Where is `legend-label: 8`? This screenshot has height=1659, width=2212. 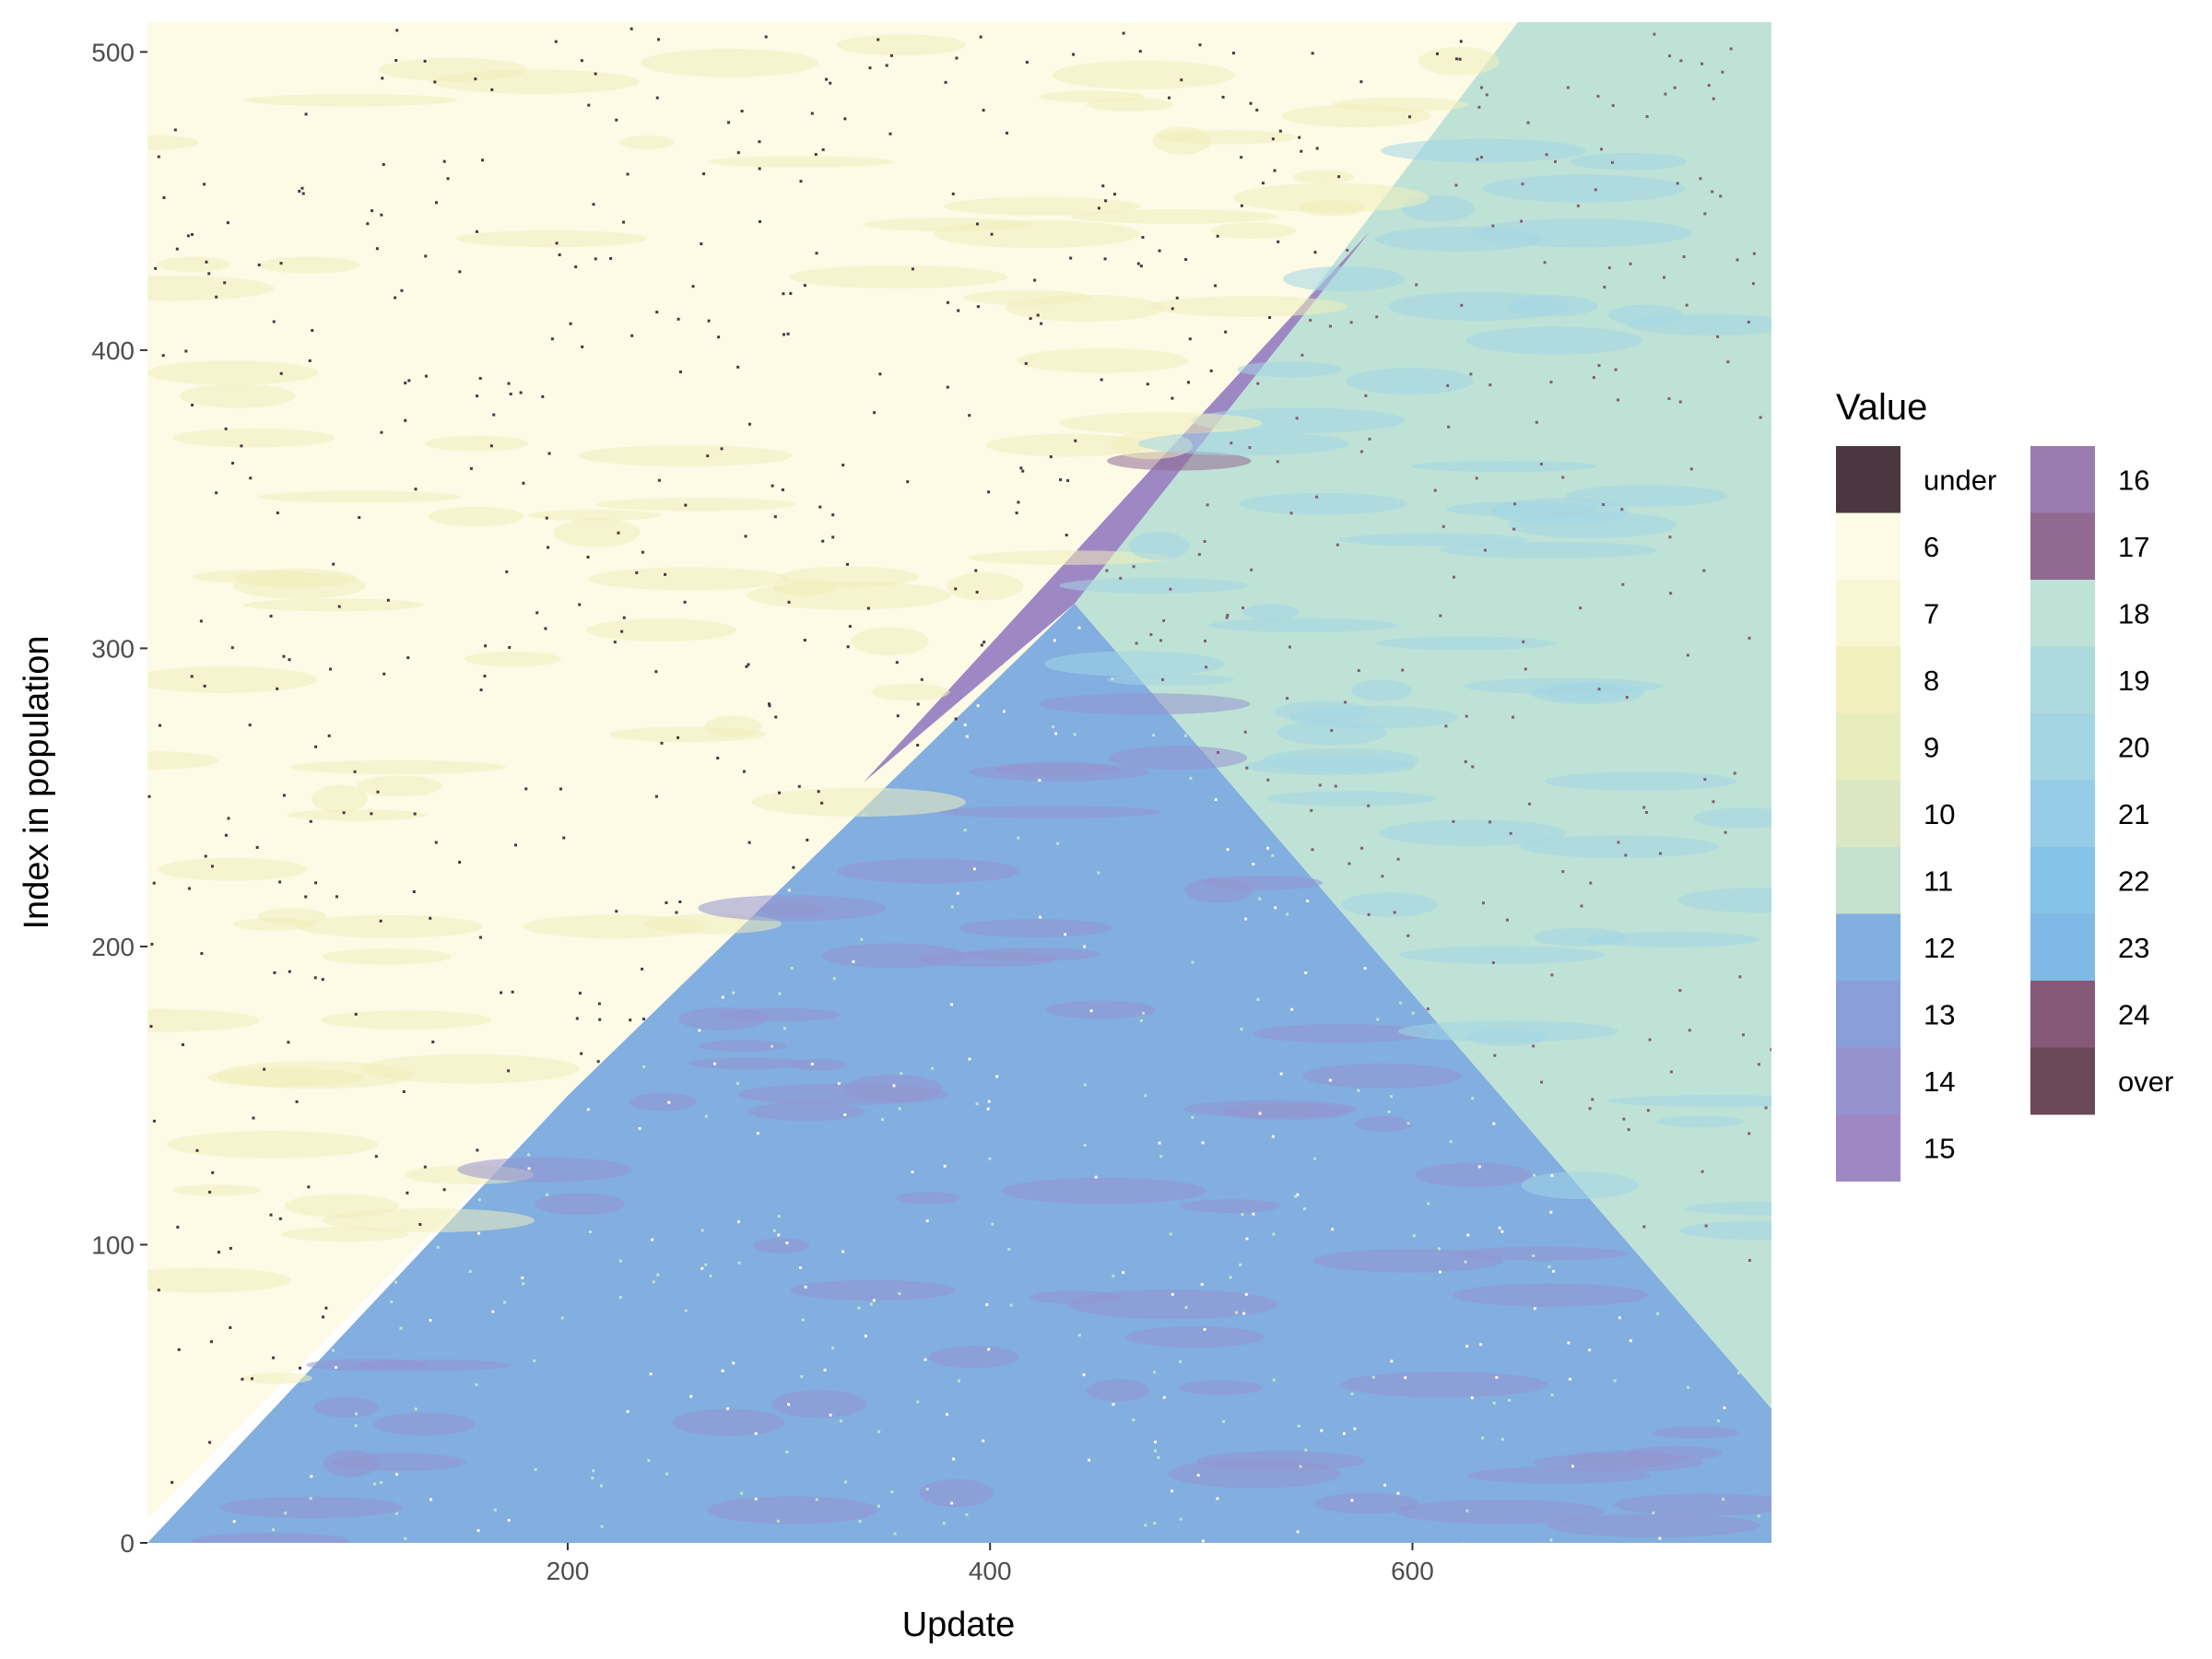 legend-label: 8 is located at coordinates (1931, 681).